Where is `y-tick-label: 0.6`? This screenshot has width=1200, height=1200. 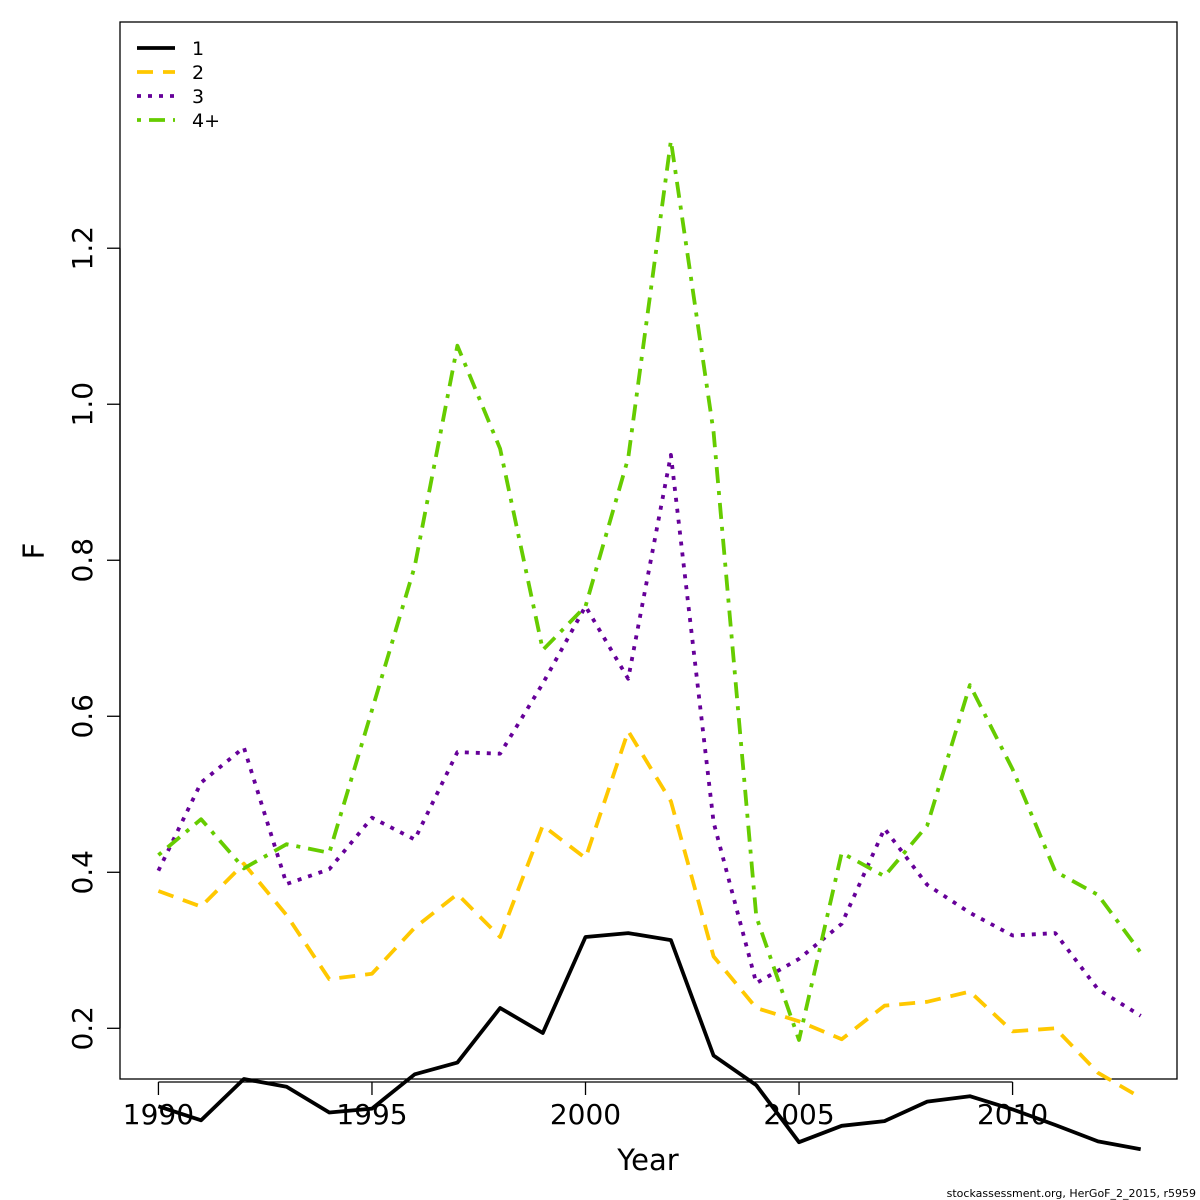 y-tick-label: 0.6 is located at coordinates (82, 716).